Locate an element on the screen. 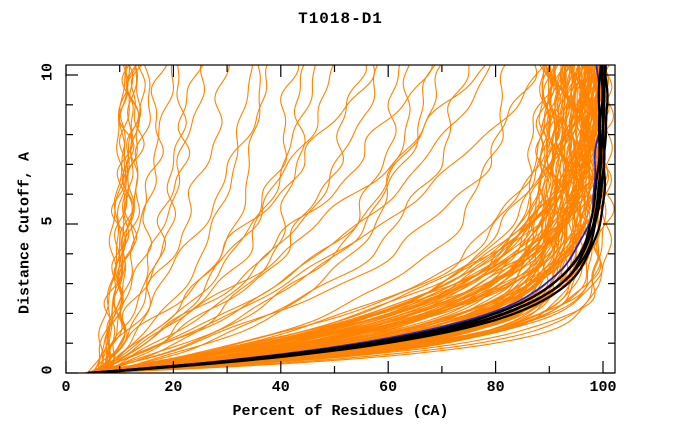  x-tick-label: 80 is located at coordinates (495, 387).